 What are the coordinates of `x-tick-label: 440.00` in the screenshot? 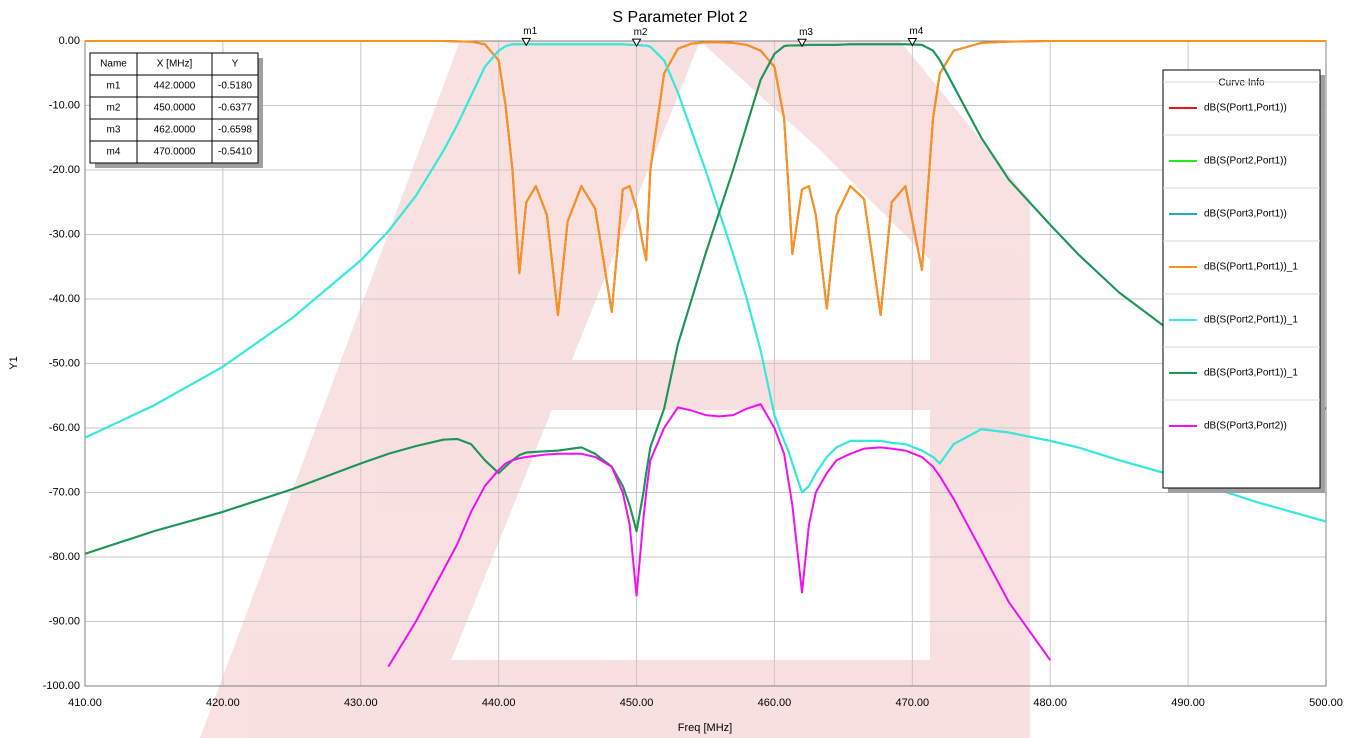 It's located at (499, 703).